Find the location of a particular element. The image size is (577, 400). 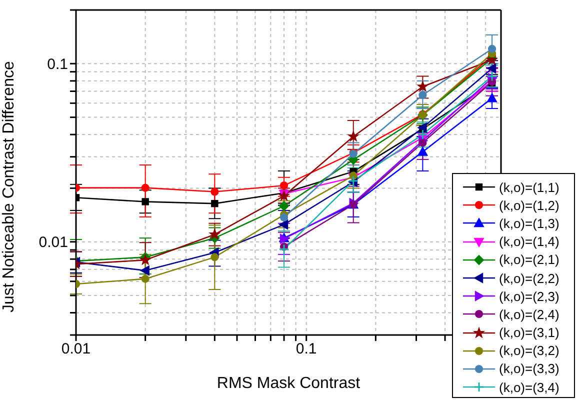

y-axis-title: Just Noticeable Contrast Difference is located at coordinates (9, 186).